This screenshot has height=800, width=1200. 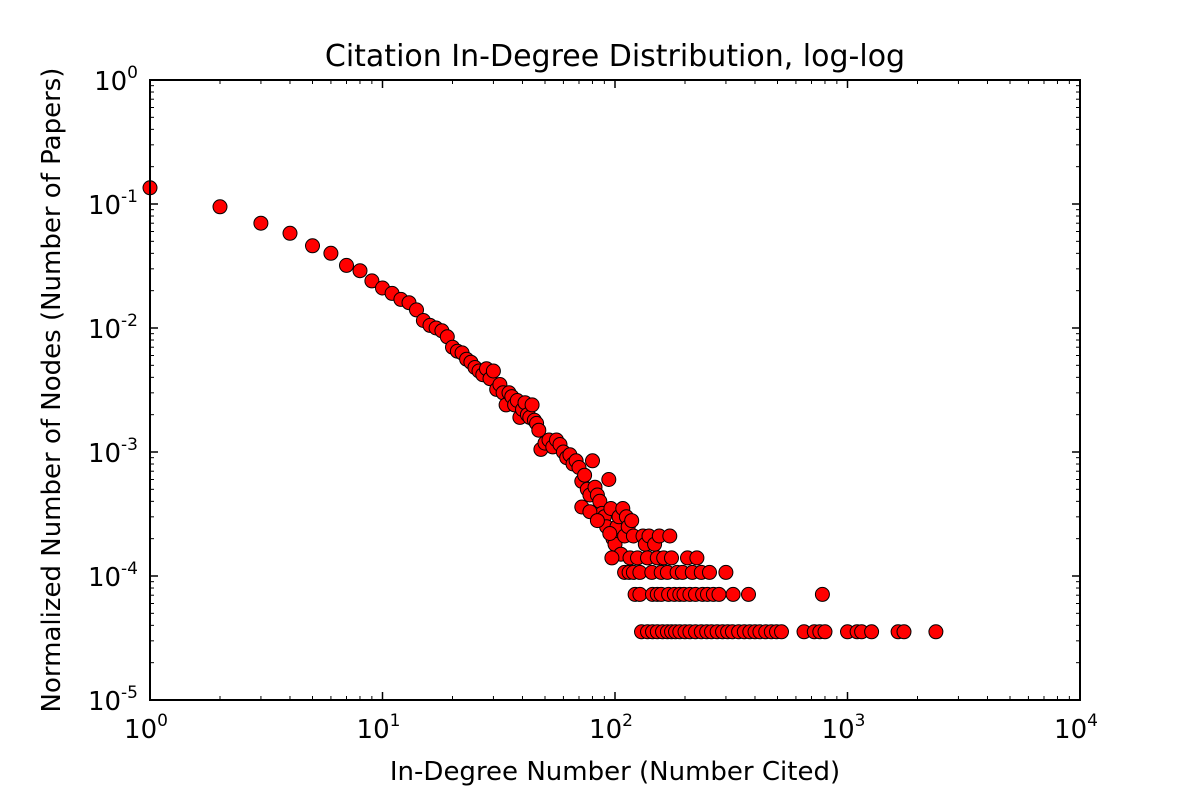 What do you see at coordinates (844, 728) in the screenshot?
I see `x-tick-label: 10³` at bounding box center [844, 728].